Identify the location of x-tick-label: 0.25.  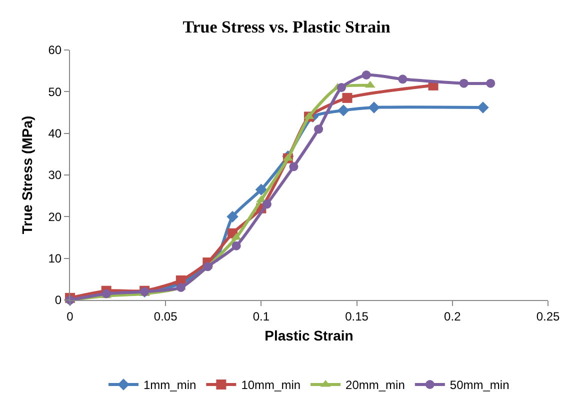
(548, 316).